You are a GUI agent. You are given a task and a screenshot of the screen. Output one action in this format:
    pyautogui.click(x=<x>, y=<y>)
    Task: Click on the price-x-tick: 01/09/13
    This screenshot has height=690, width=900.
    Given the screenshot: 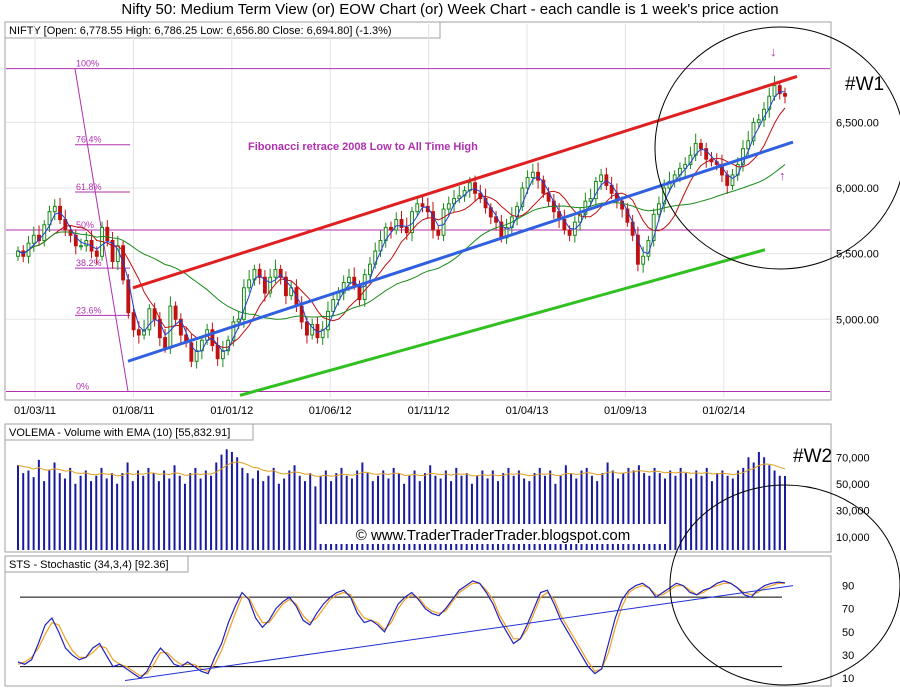 What is the action you would take?
    pyautogui.click(x=625, y=411)
    